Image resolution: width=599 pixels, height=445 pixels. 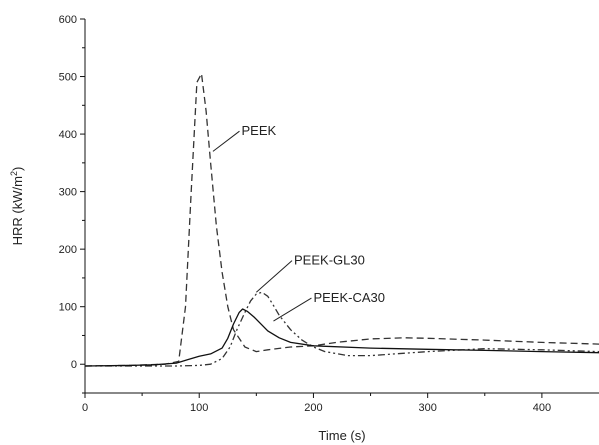 I want to click on annotation-label-peek-gl30: PEEK-GL30, so click(x=329, y=260).